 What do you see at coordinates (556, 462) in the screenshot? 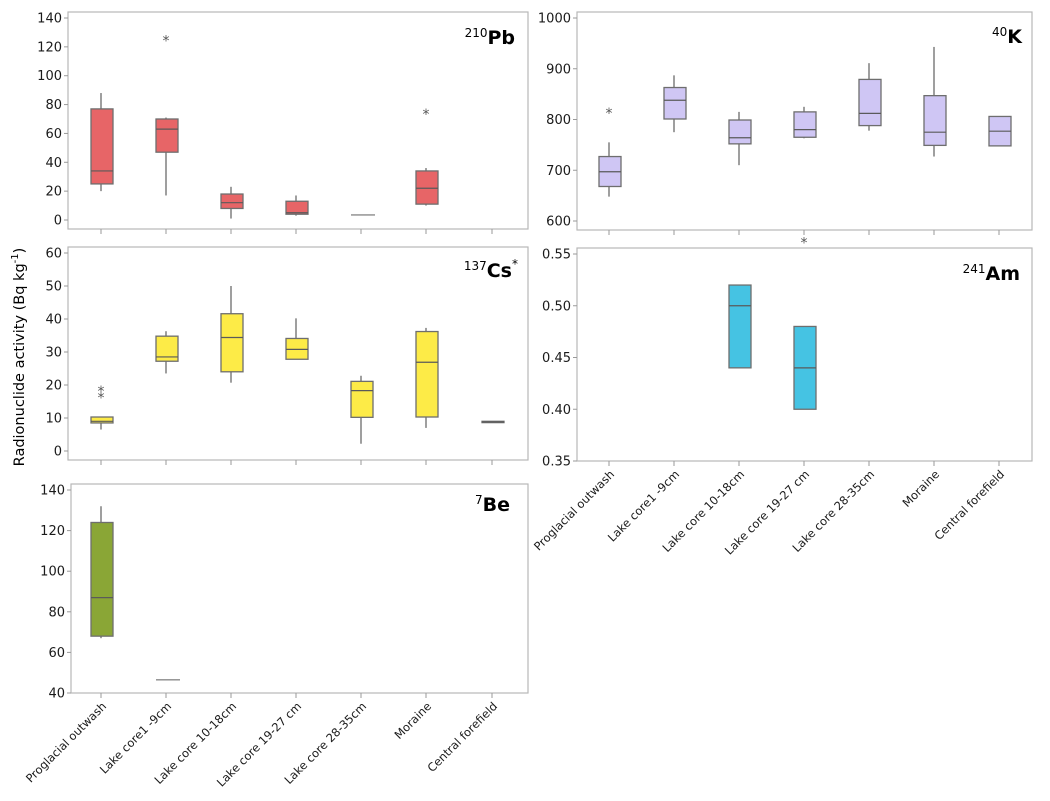
I see `y-tick-label: 0.35` at bounding box center [556, 462].